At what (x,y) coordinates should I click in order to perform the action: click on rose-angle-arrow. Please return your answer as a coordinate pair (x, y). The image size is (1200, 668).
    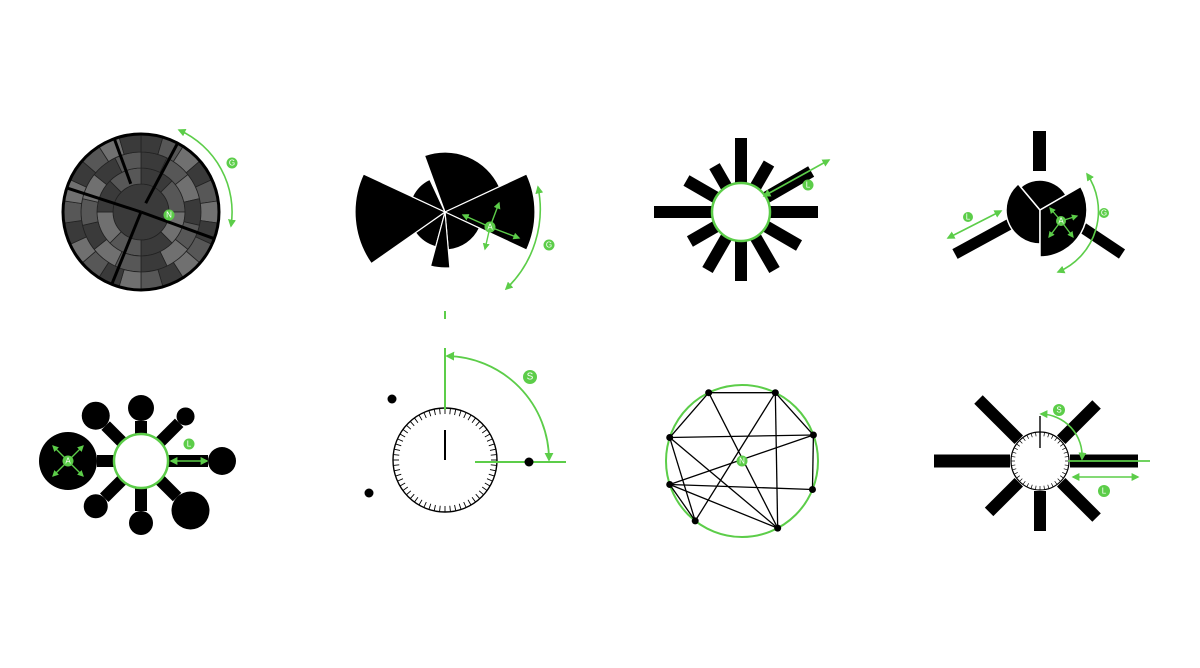
    Looking at the image, I should click on (524, 238).